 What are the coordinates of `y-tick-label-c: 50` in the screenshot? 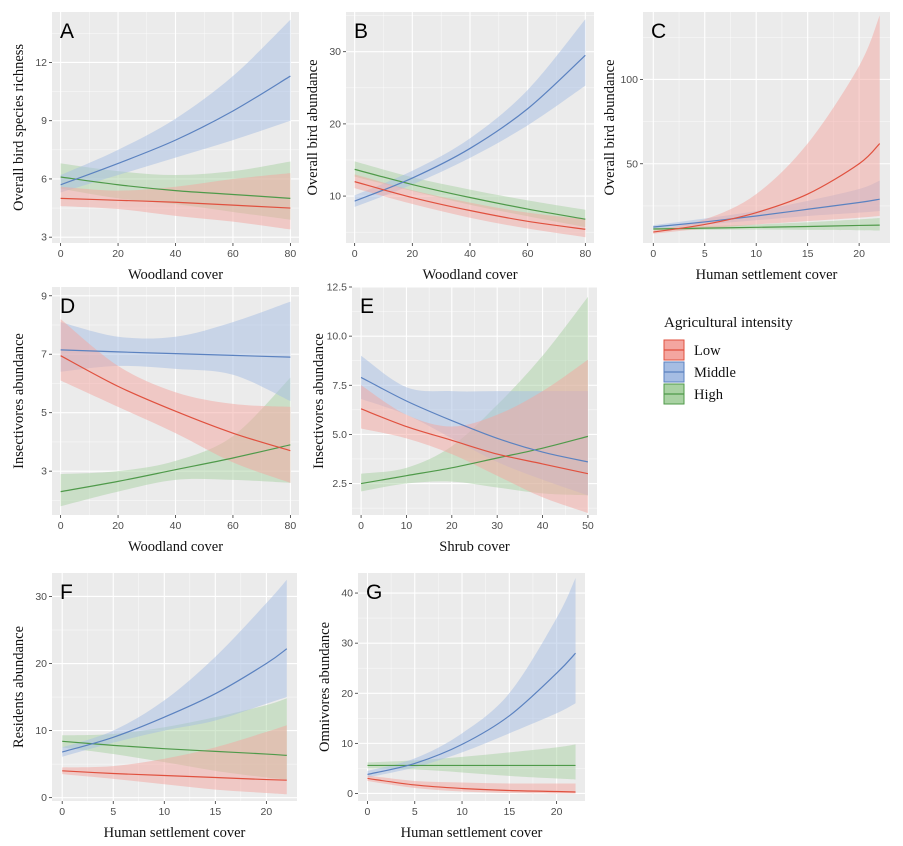 It's located at (632, 164).